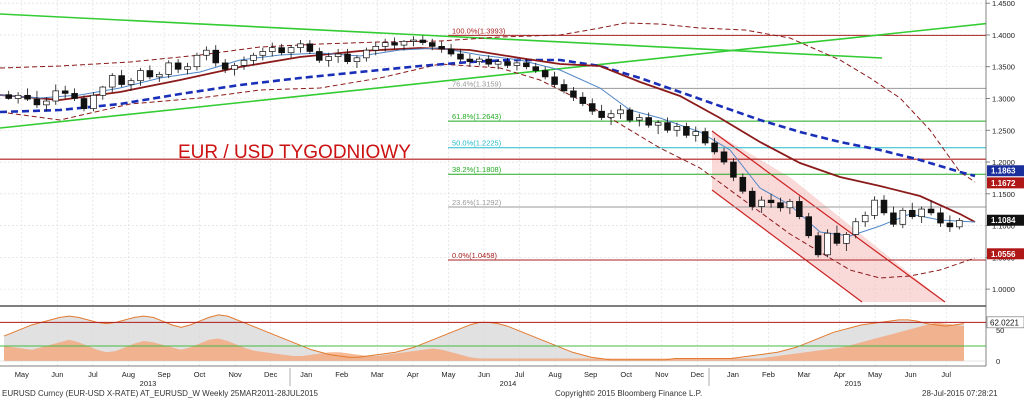 The height and width of the screenshot is (401, 1024). I want to click on oscillator-tick-label: 0, so click(998, 361).